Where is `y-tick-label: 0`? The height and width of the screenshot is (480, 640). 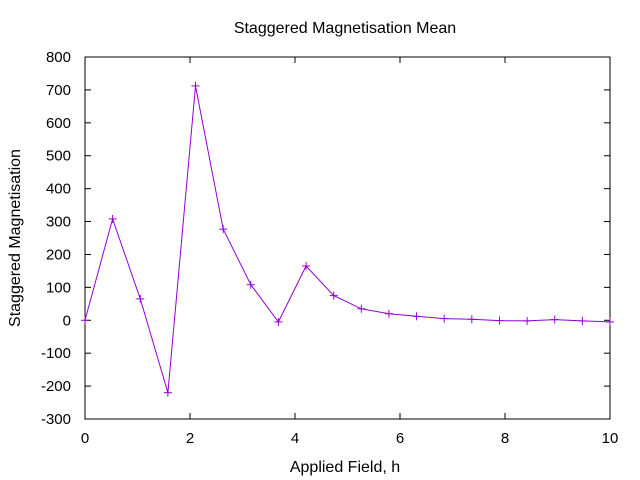
y-tick-label: 0 is located at coordinates (67, 320).